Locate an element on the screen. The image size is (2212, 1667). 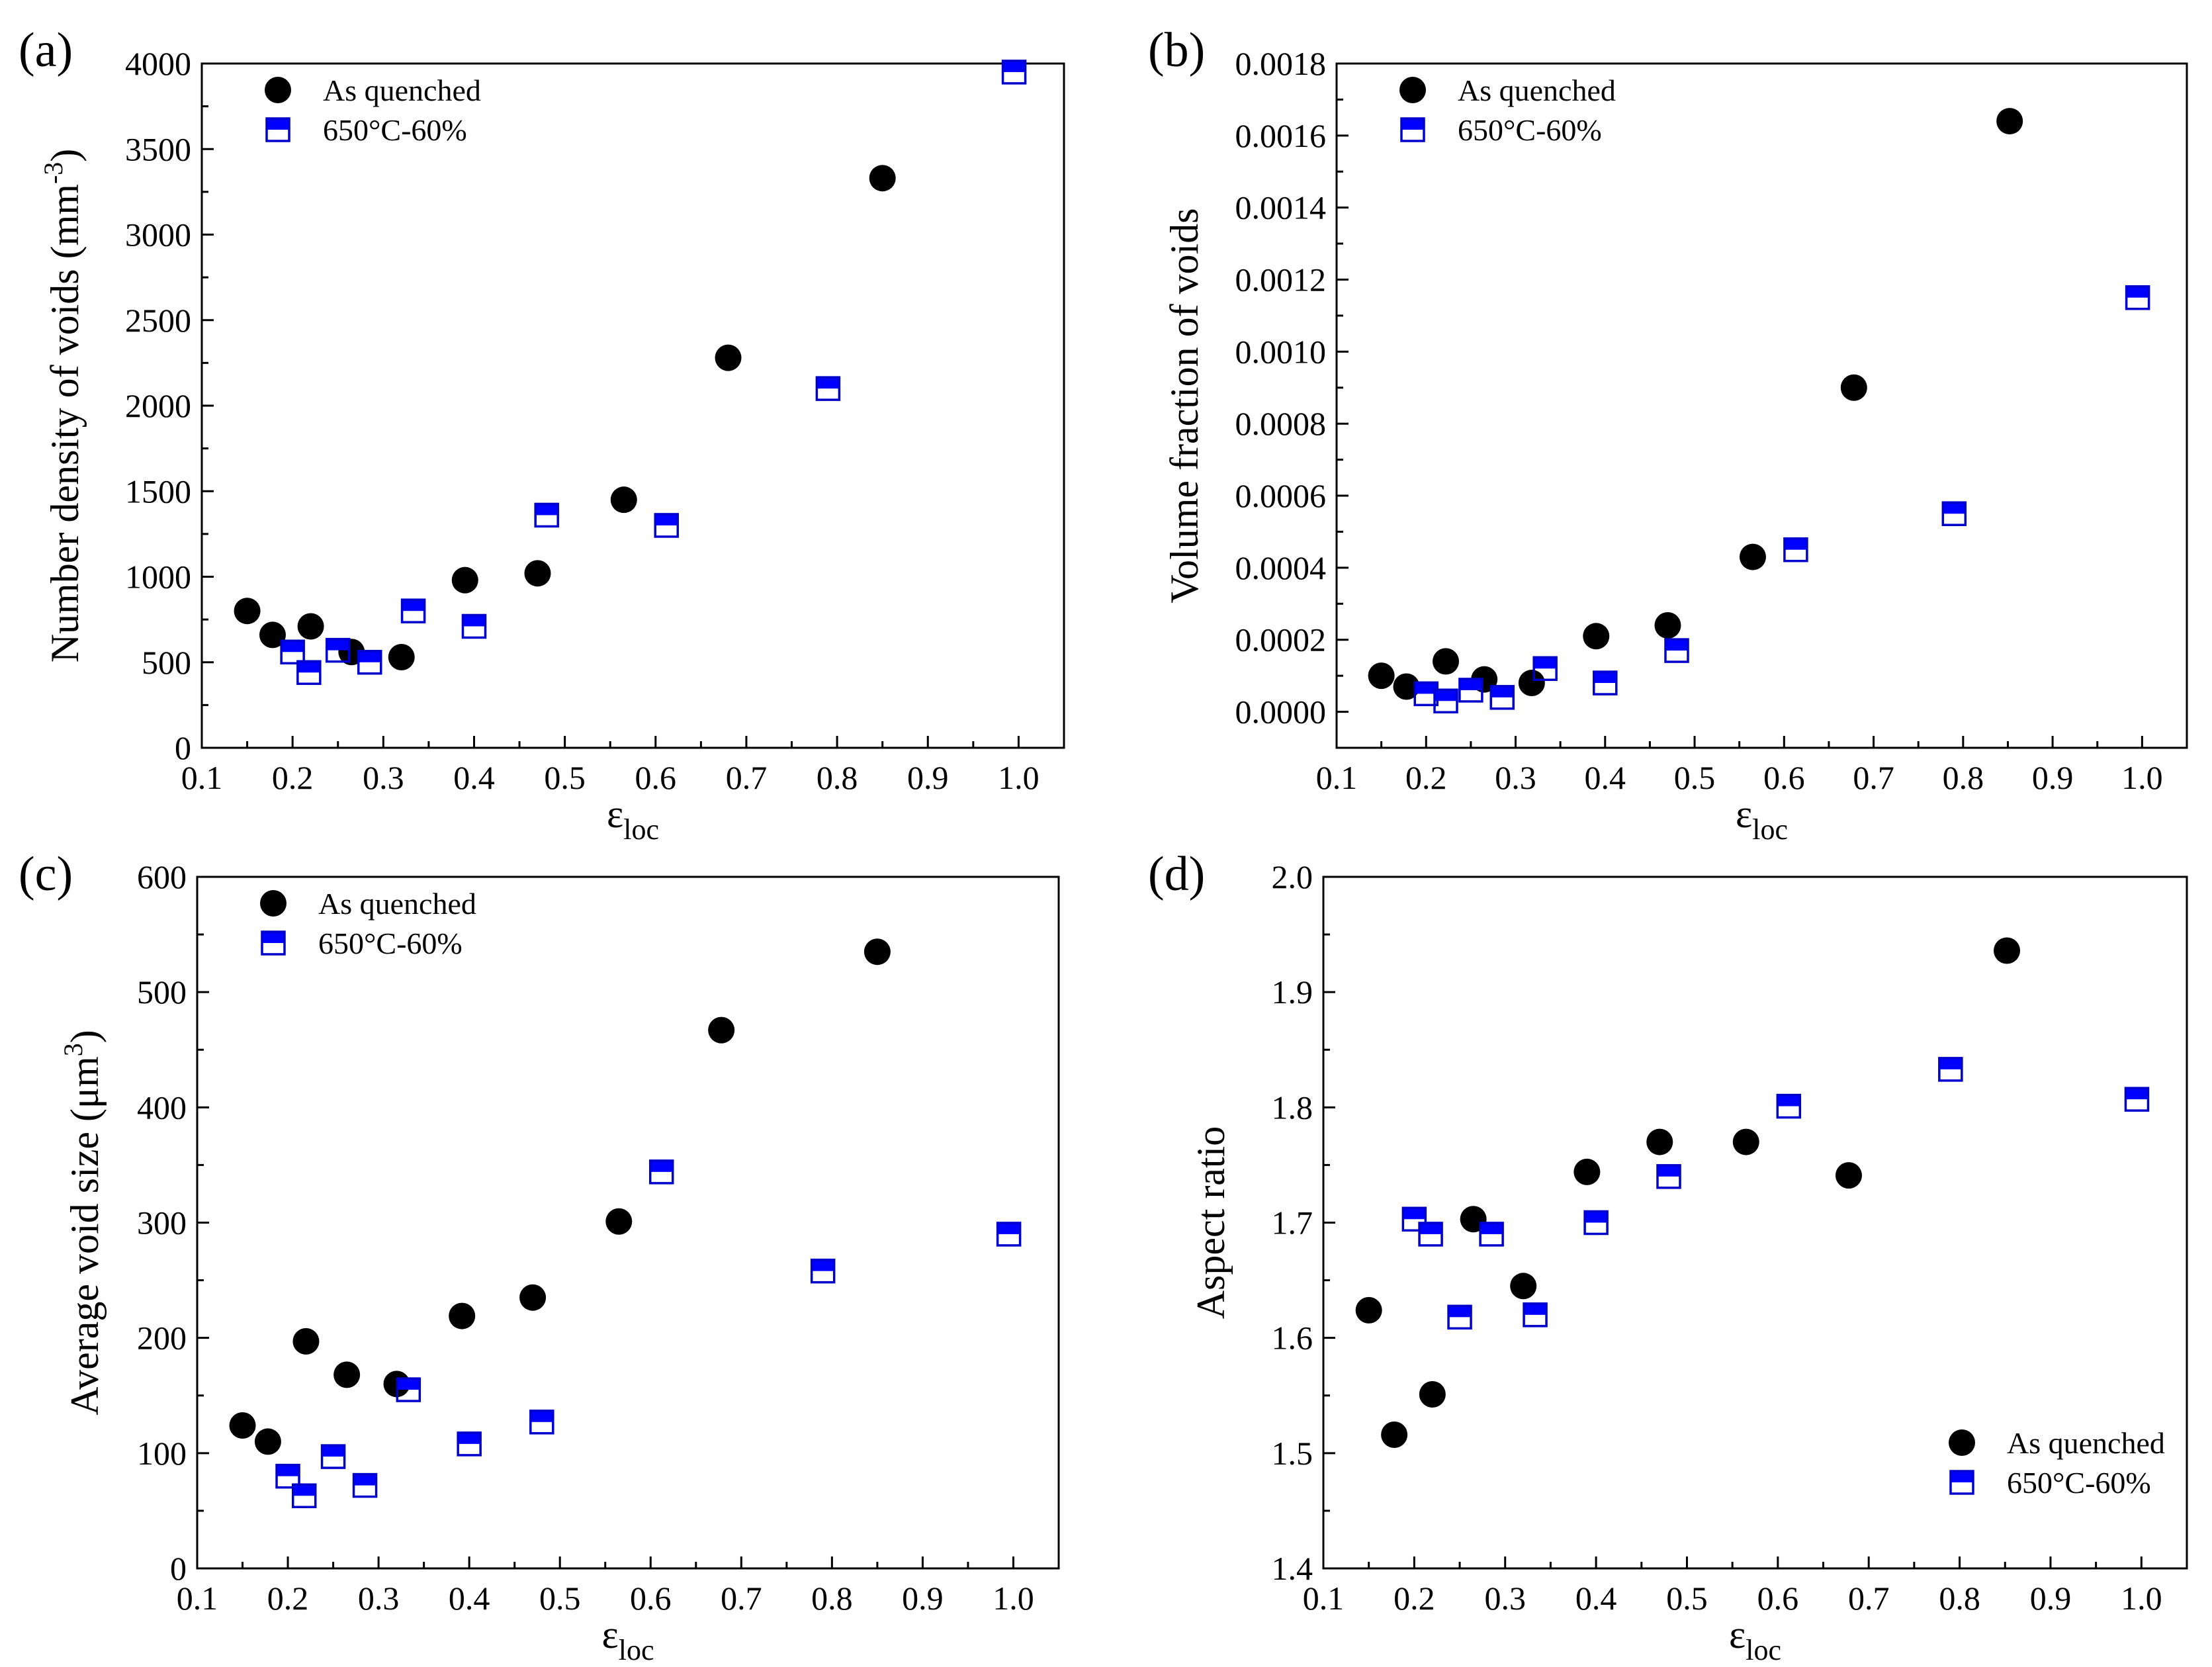
x-tick-label: 0.4 is located at coordinates (469, 1598).